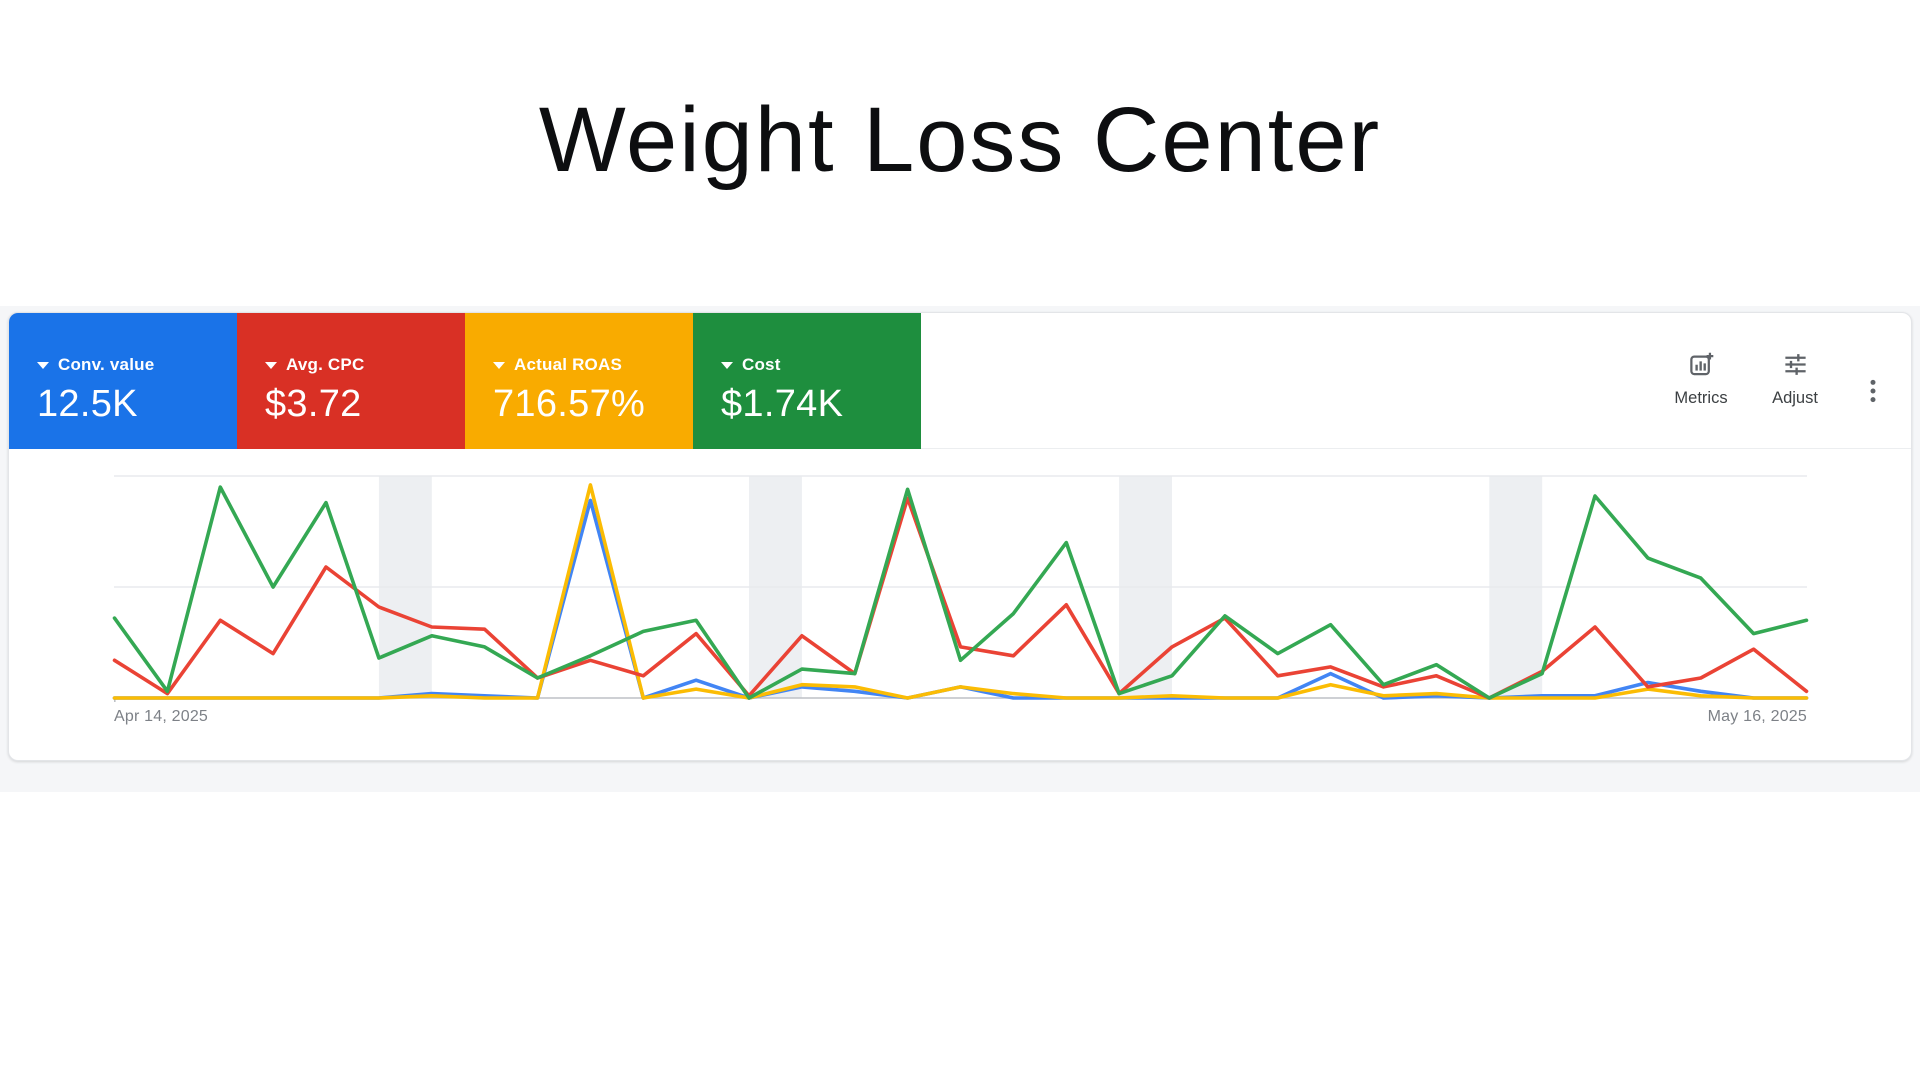  I want to click on metric-tile-conv-value: Conv. value 12.5K, so click(123, 381).